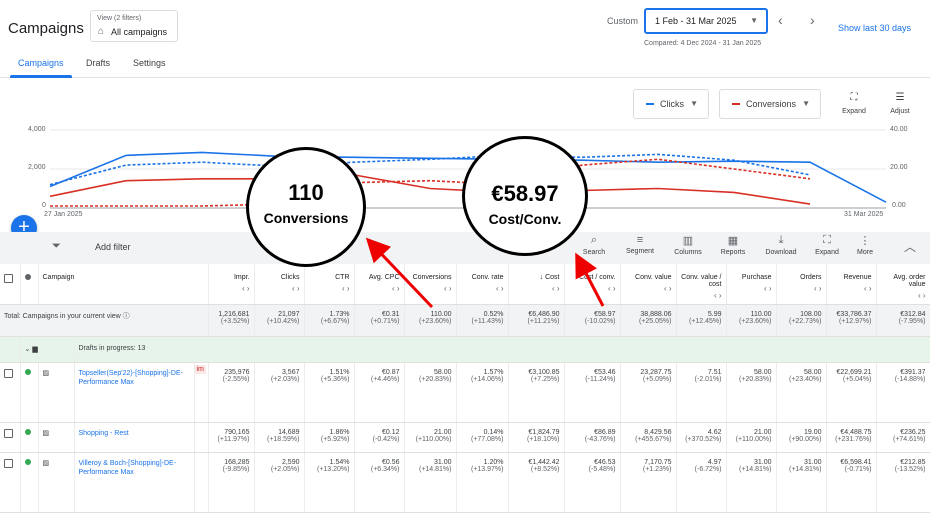  Describe the element at coordinates (875, 28) in the screenshot. I see `show-last-30-days-link: Show last 30 days` at that location.